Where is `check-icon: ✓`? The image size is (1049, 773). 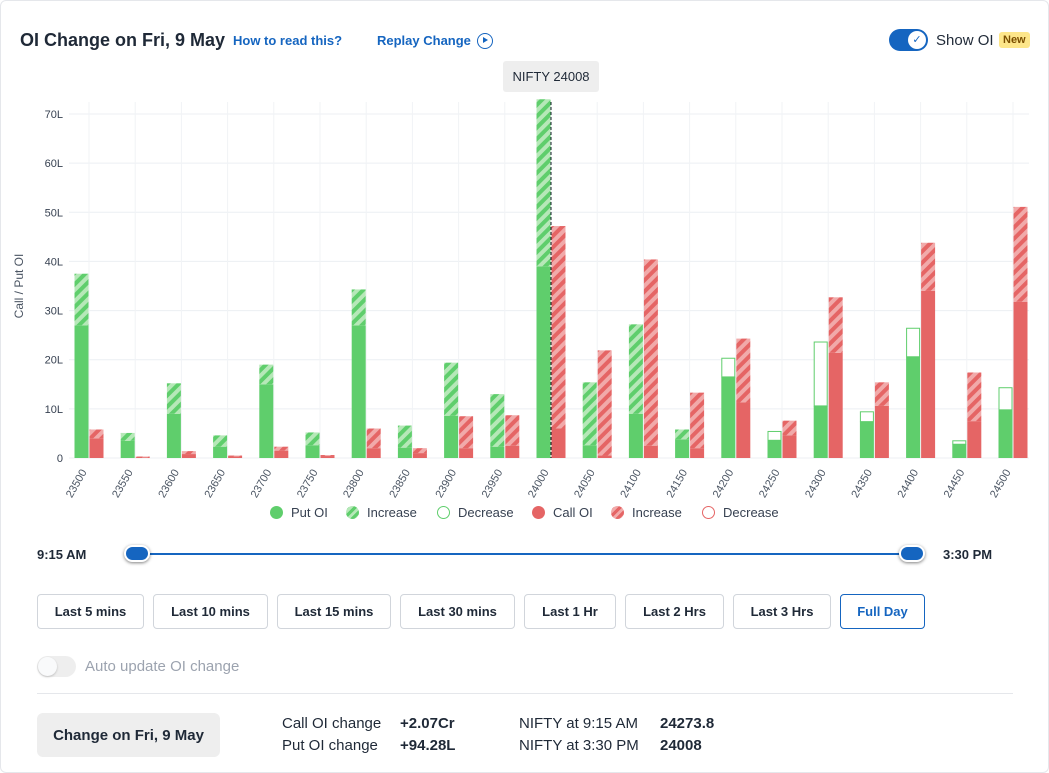
check-icon: ✓ is located at coordinates (917, 40).